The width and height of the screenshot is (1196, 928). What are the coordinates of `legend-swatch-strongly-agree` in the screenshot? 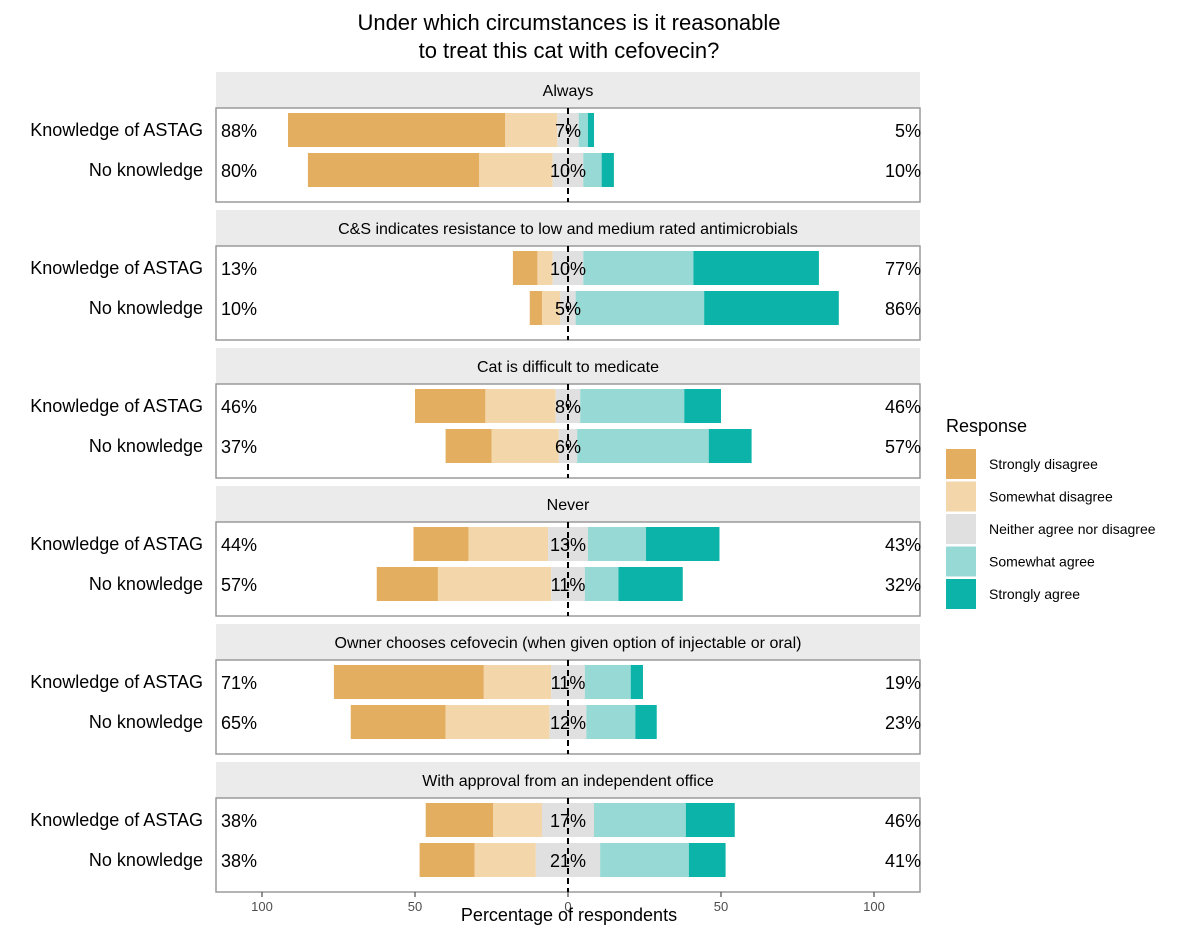 It's located at (961, 594).